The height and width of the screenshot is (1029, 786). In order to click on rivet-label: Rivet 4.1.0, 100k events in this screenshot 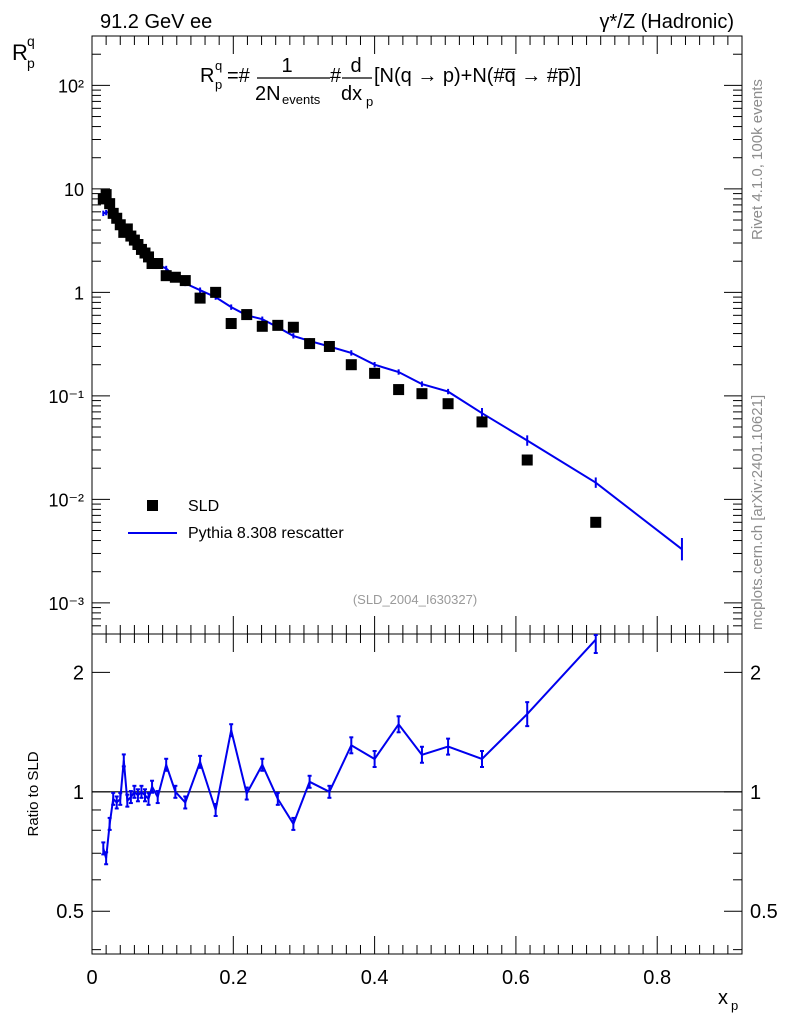, I will do `click(757, 159)`.